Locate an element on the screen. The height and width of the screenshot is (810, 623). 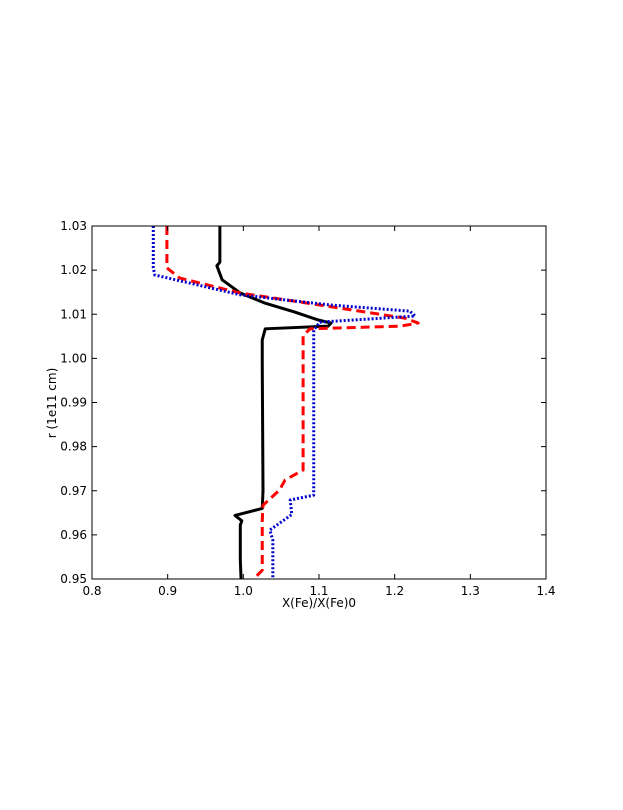
data-line is located at coordinates (274, 403).